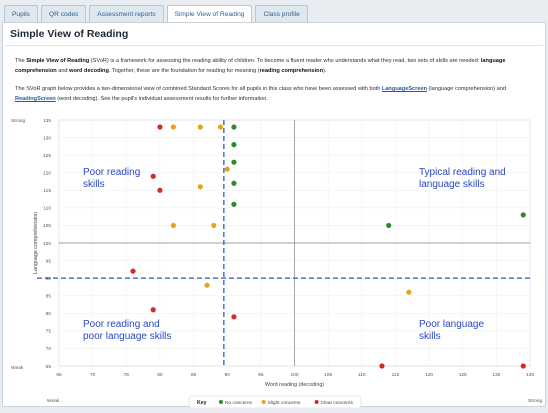 Image resolution: width=548 pixels, height=413 pixels. I want to click on quadrant-label-top-right: Typical reading and, so click(462, 172).